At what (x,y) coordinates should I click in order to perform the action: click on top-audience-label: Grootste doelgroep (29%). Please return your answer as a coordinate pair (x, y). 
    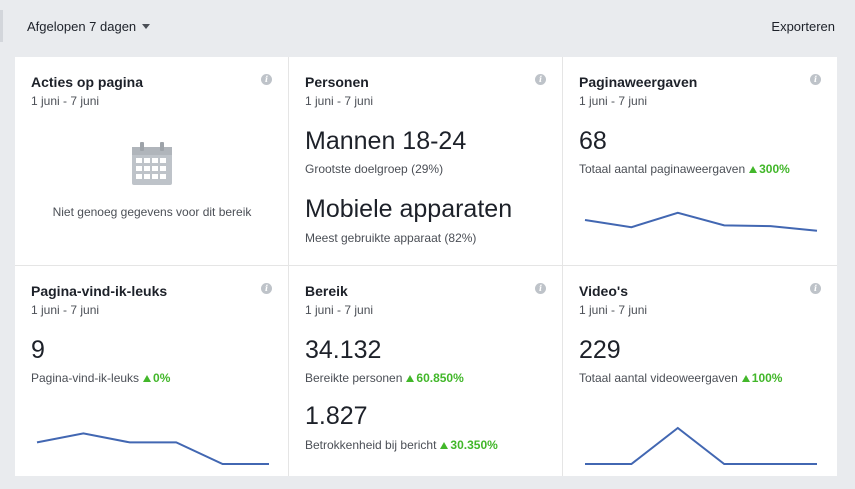
    Looking at the image, I should click on (374, 169).